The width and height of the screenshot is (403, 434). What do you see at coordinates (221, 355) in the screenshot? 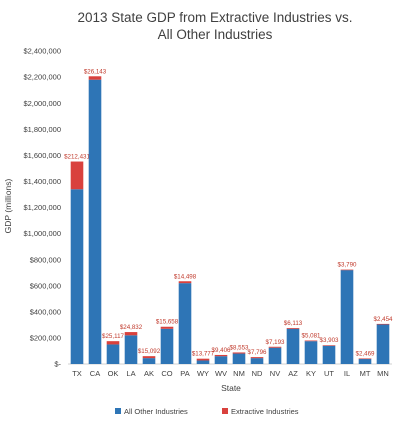
I see `bar-extractive-wv` at bounding box center [221, 355].